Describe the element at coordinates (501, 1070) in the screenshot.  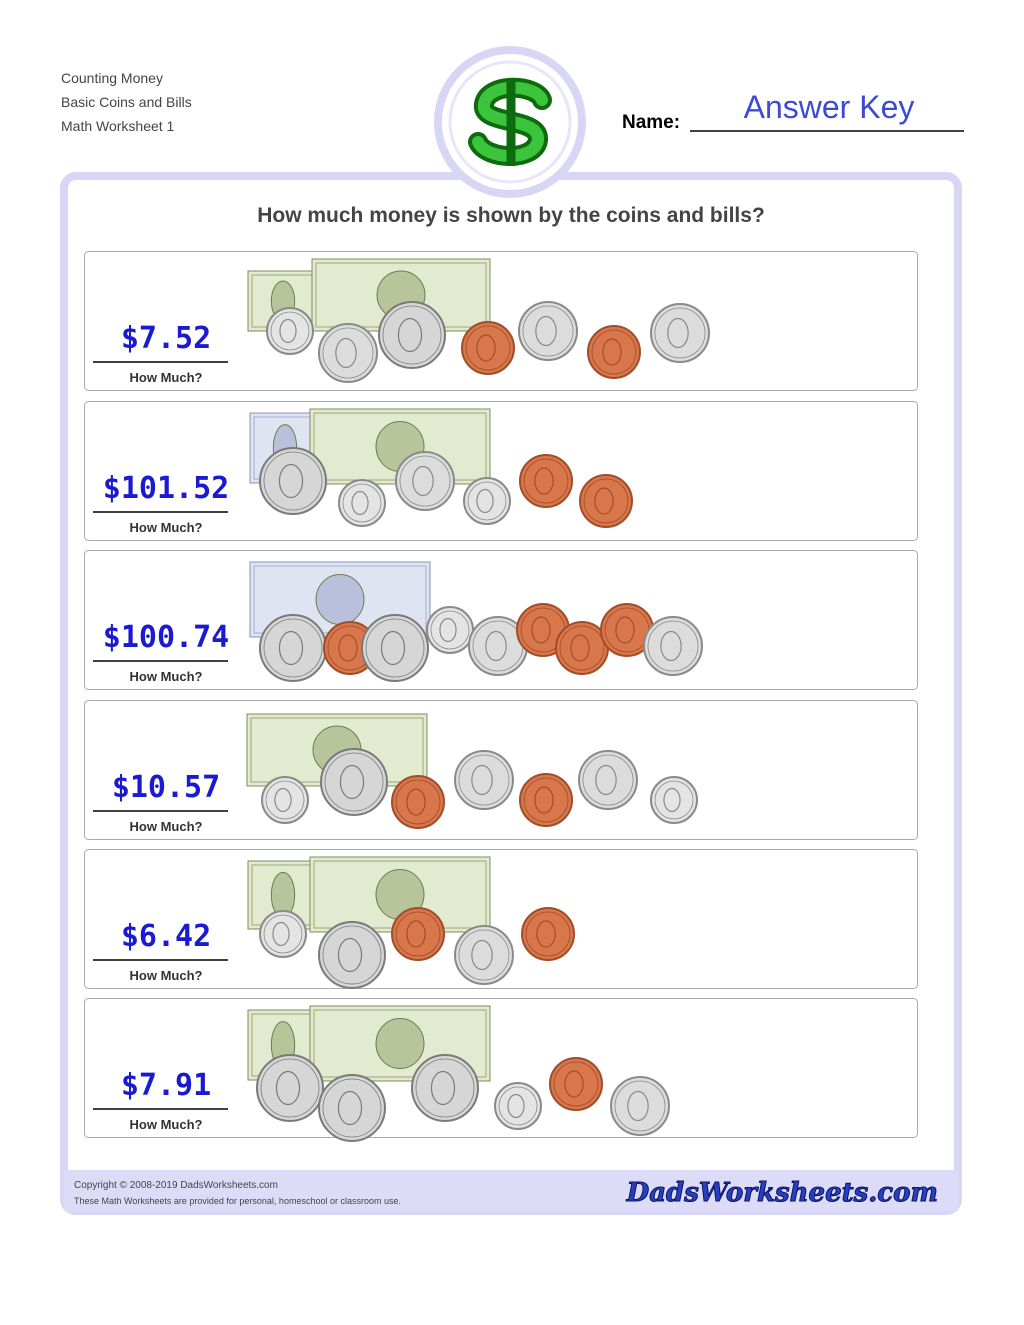
I see `problem: $7.91 How Much?` at that location.